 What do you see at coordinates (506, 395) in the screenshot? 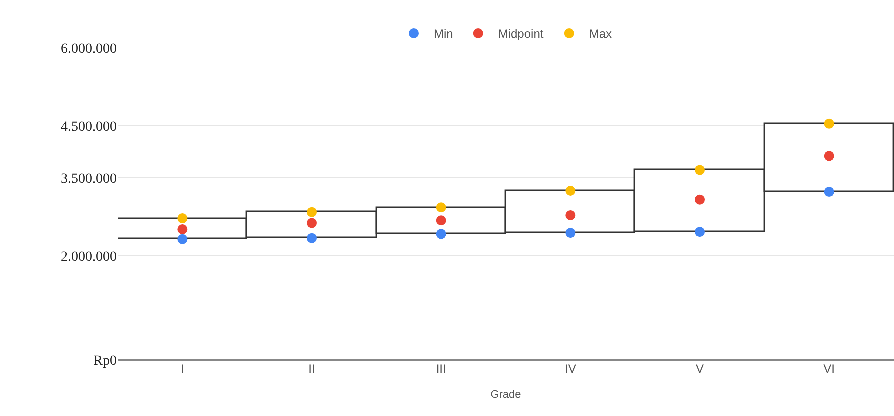
I see `x-axis-title: Grade` at bounding box center [506, 395].